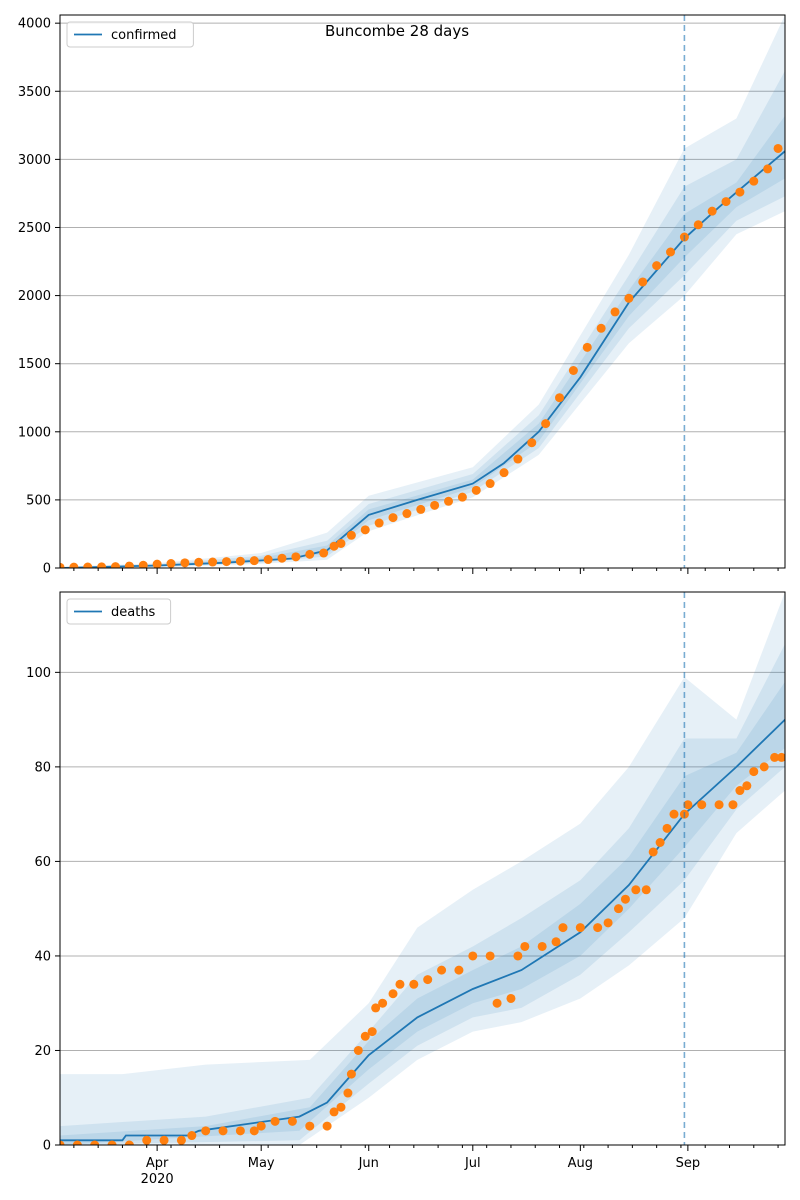 The width and height of the screenshot is (800, 1200). Describe the element at coordinates (133, 612) in the screenshot. I see `legend-label: deaths` at that location.